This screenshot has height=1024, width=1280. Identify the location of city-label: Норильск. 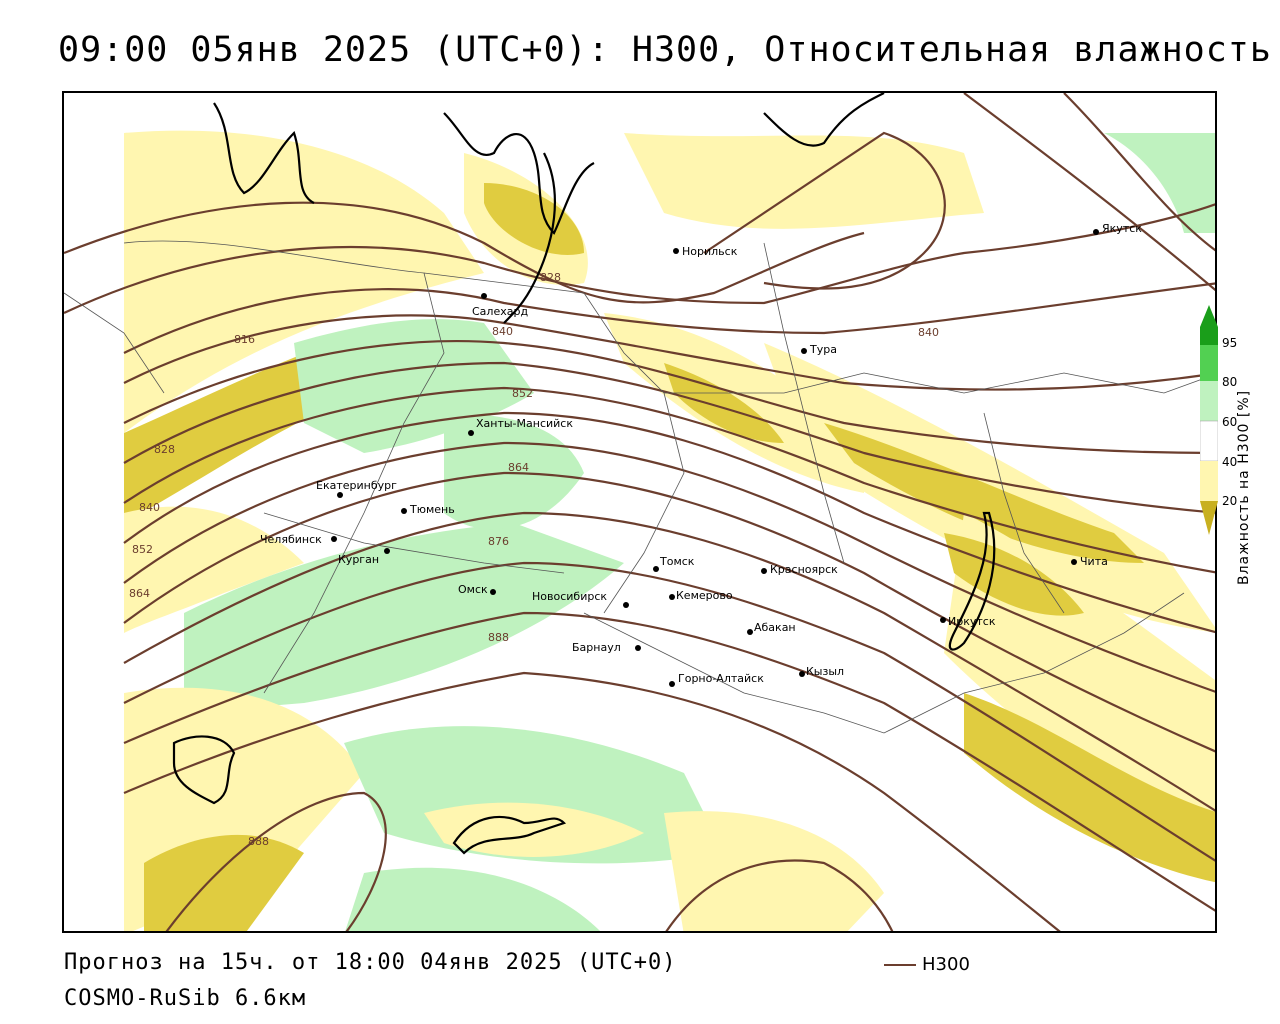
(710, 251).